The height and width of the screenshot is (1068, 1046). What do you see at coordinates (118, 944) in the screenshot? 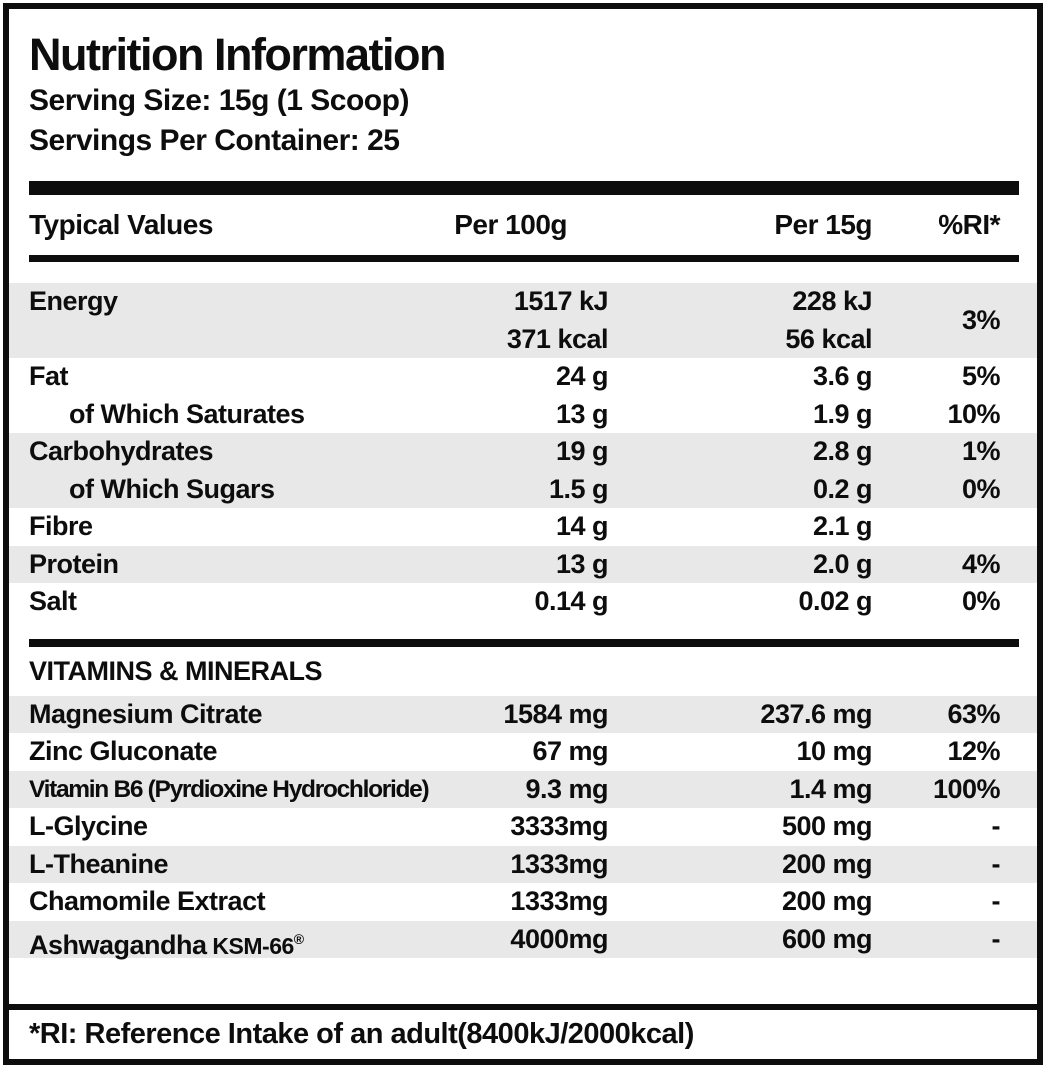
I see `supplement-name-text: Ashwagandha` at bounding box center [118, 944].